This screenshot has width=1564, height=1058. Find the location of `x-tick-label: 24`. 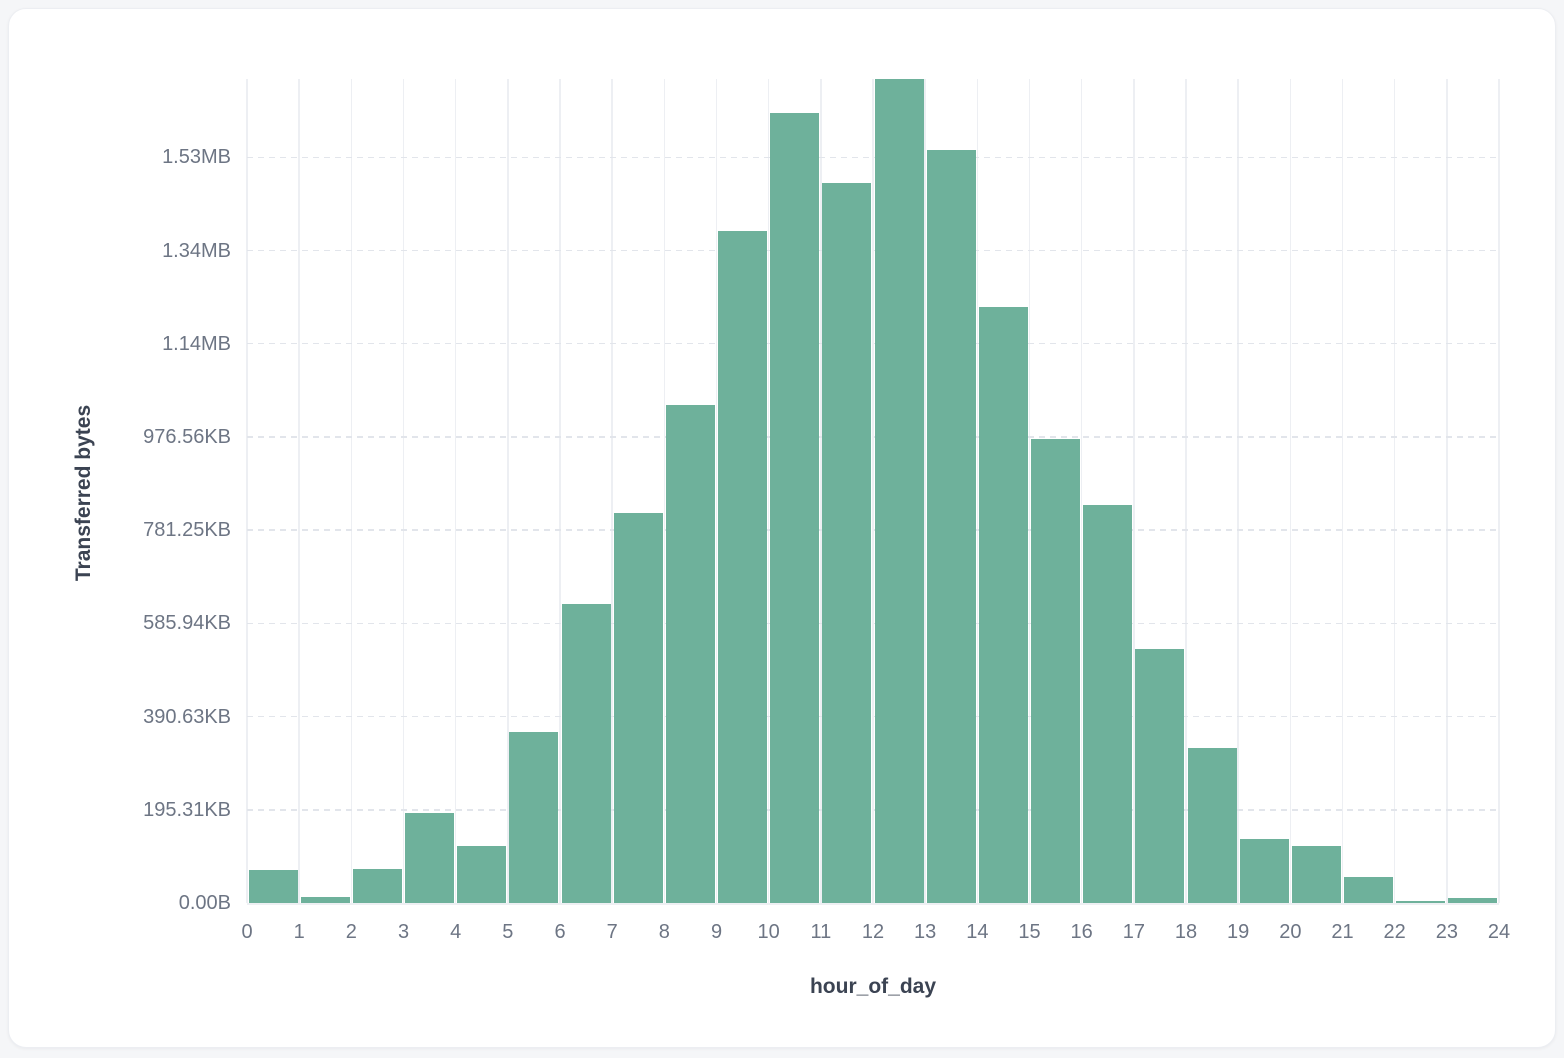

x-tick-label: 24 is located at coordinates (1499, 932).